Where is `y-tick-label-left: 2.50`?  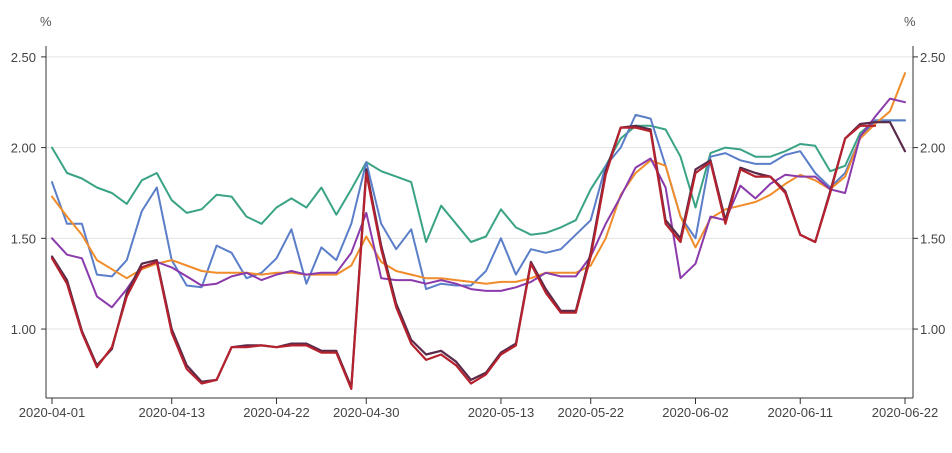
y-tick-label-left: 2.50 is located at coordinates (23, 57).